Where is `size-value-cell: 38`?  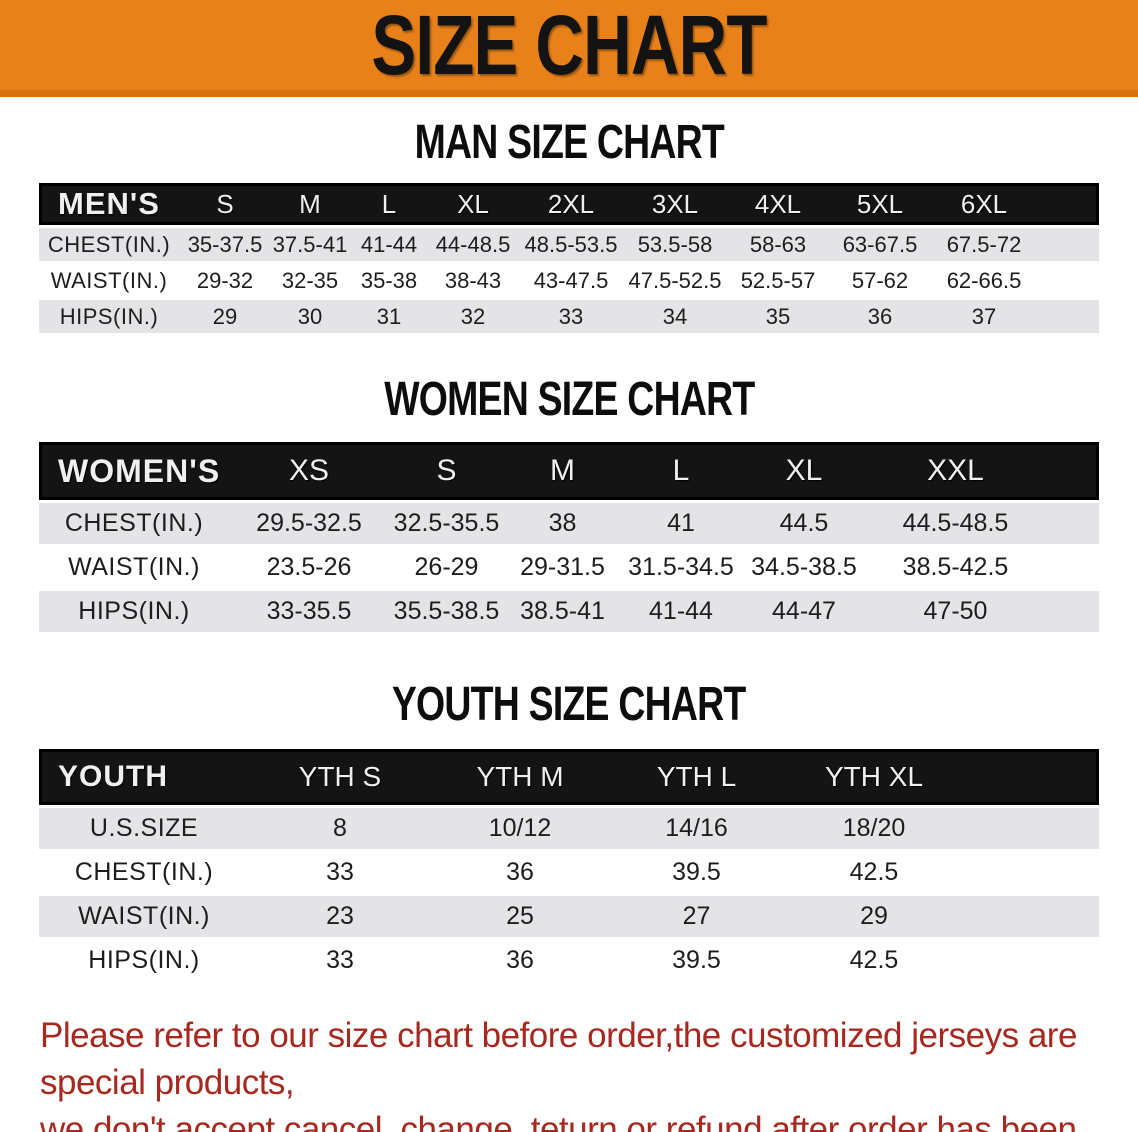
size-value-cell: 38 is located at coordinates (562, 523).